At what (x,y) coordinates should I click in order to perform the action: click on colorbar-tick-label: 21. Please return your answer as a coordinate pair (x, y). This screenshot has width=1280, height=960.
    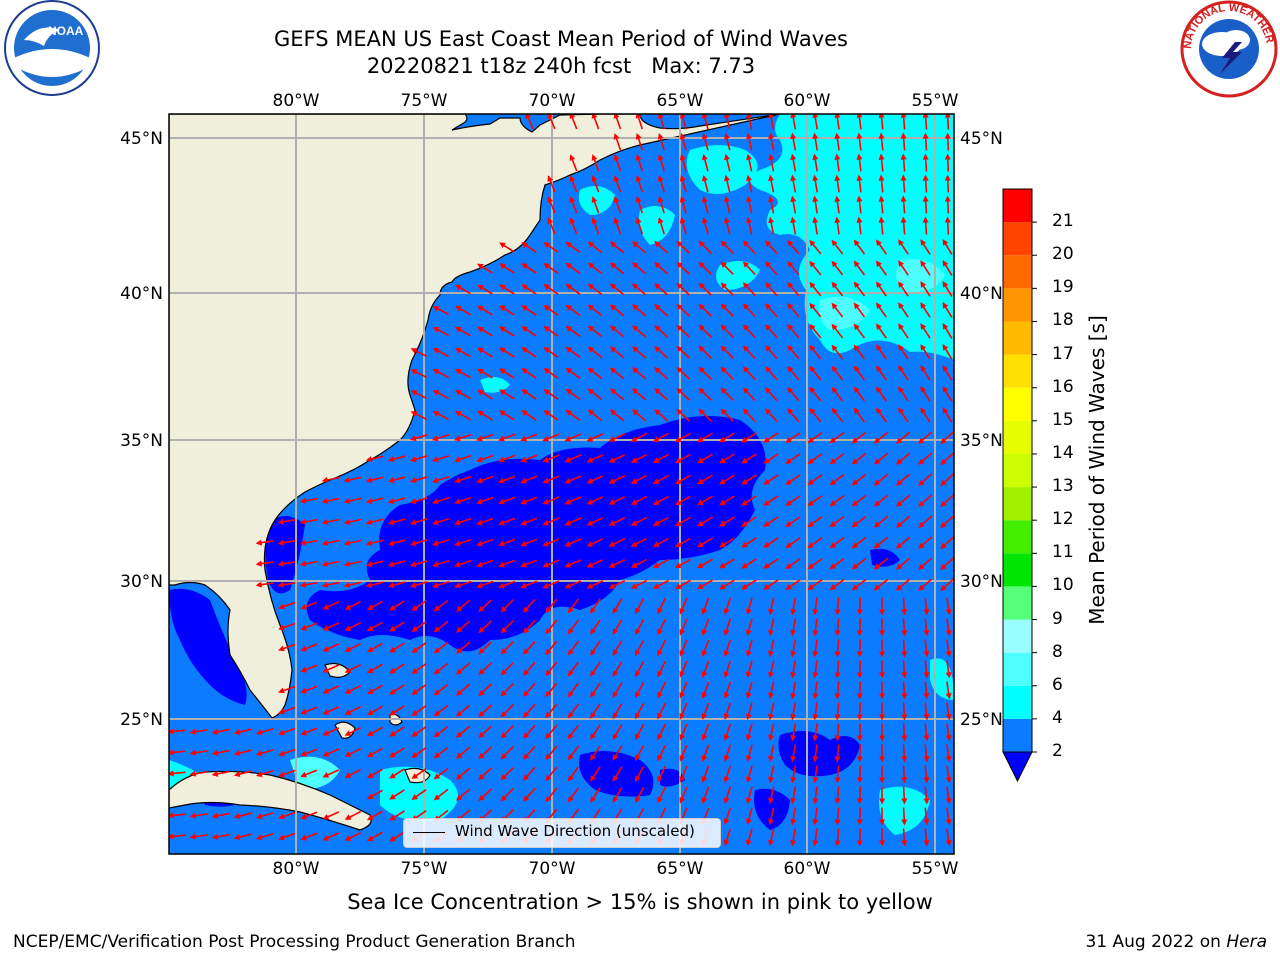
    Looking at the image, I should click on (1063, 221).